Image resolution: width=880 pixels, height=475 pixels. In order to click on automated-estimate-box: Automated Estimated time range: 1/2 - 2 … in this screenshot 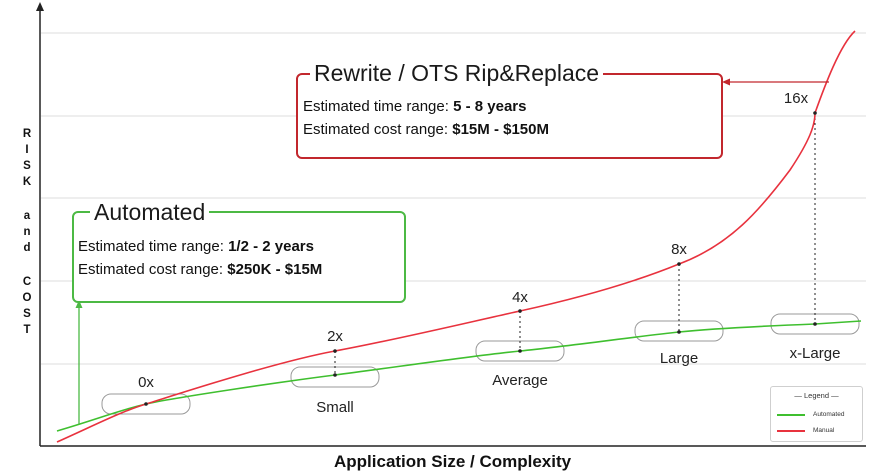, I will do `click(239, 251)`.